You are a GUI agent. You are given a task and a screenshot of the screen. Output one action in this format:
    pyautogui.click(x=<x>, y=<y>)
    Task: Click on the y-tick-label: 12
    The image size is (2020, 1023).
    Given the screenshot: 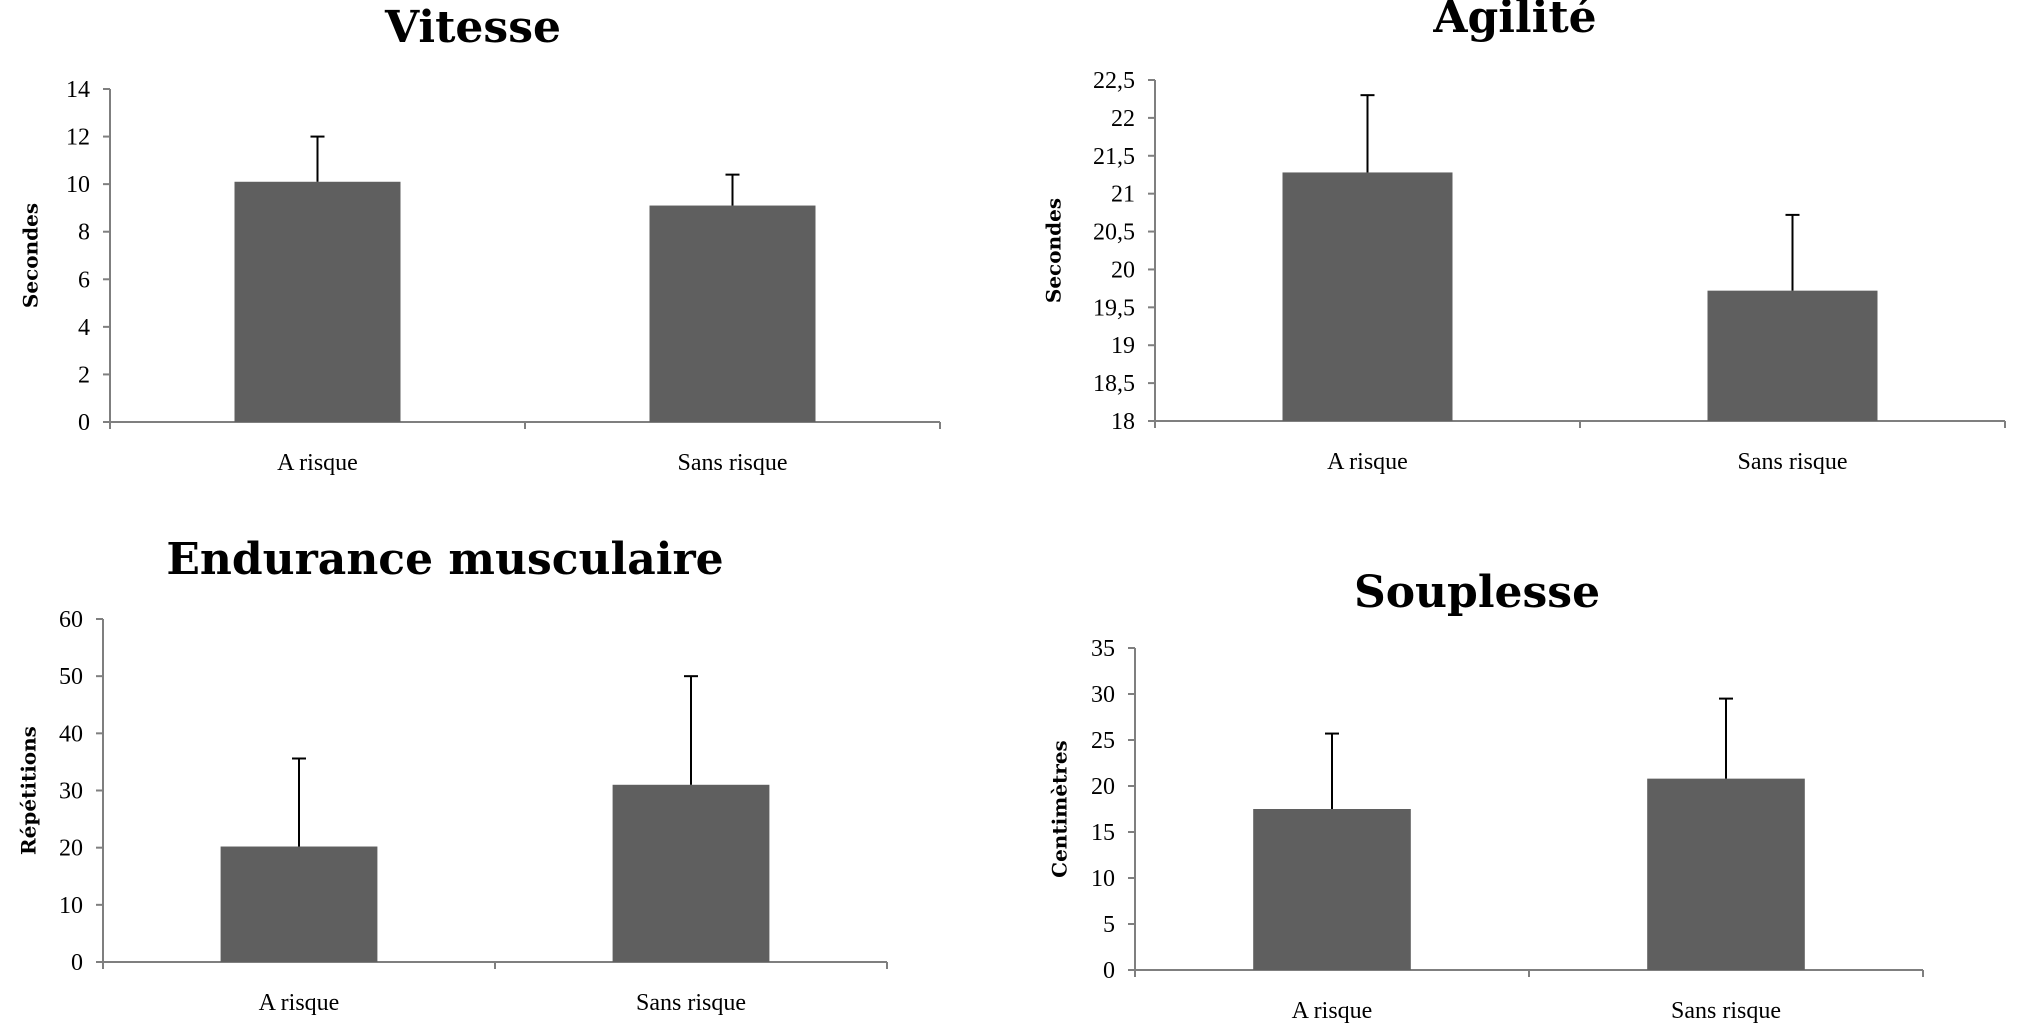 What is the action you would take?
    pyautogui.click(x=78, y=138)
    